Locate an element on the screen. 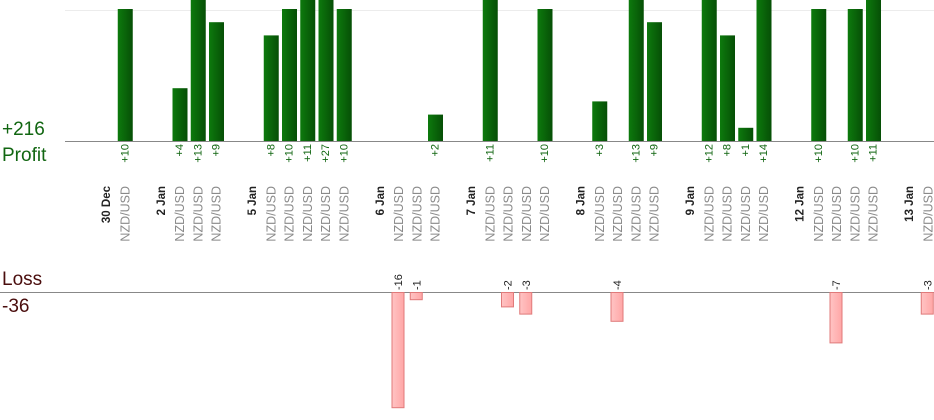 The height and width of the screenshot is (420, 934). profit-label: Profit is located at coordinates (24, 155).